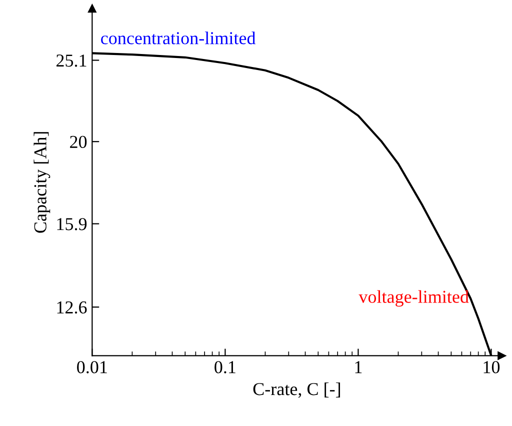  Describe the element at coordinates (225, 367) in the screenshot. I see `x-tick-label: 0.1` at that location.